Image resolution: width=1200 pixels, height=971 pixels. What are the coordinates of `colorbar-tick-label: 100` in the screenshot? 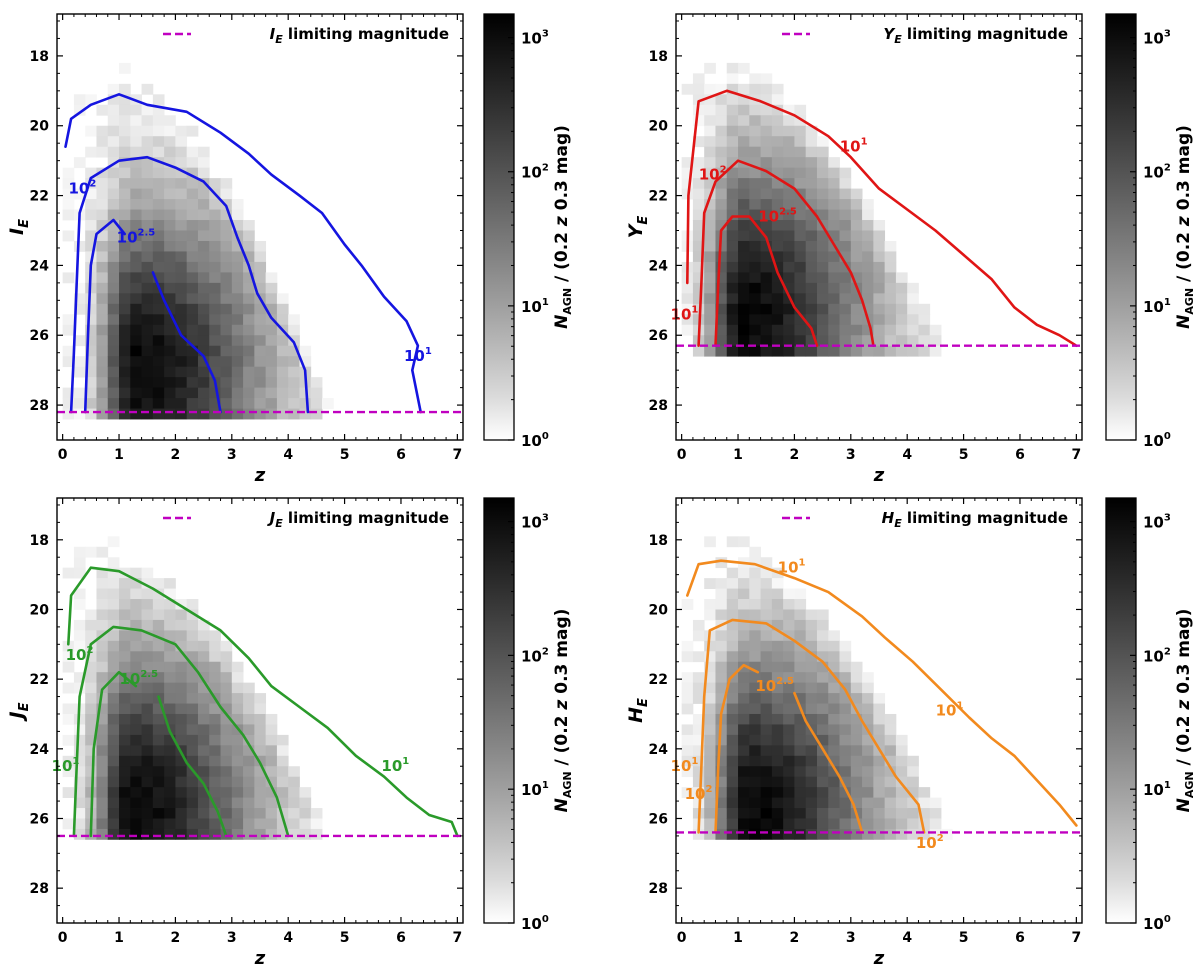 It's located at (535, 440).